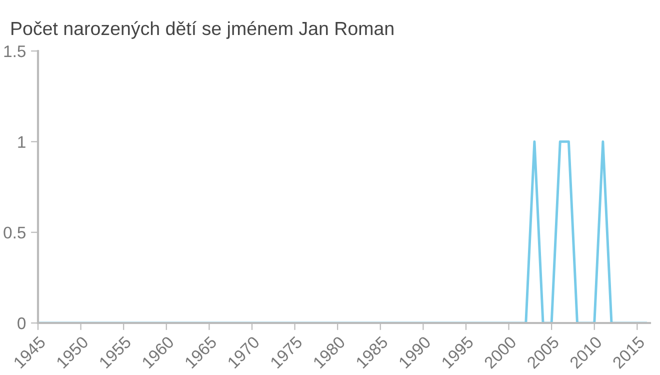  I want to click on y-tick-label: 1, so click(22, 142).